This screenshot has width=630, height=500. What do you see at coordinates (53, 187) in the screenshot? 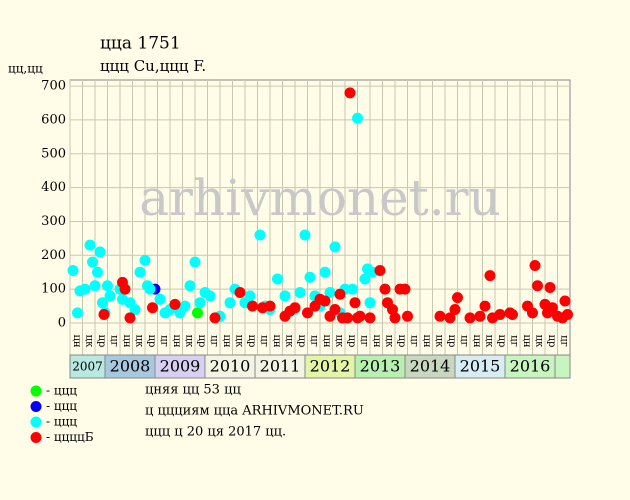
I see `y-tick-label: 400` at bounding box center [53, 187].